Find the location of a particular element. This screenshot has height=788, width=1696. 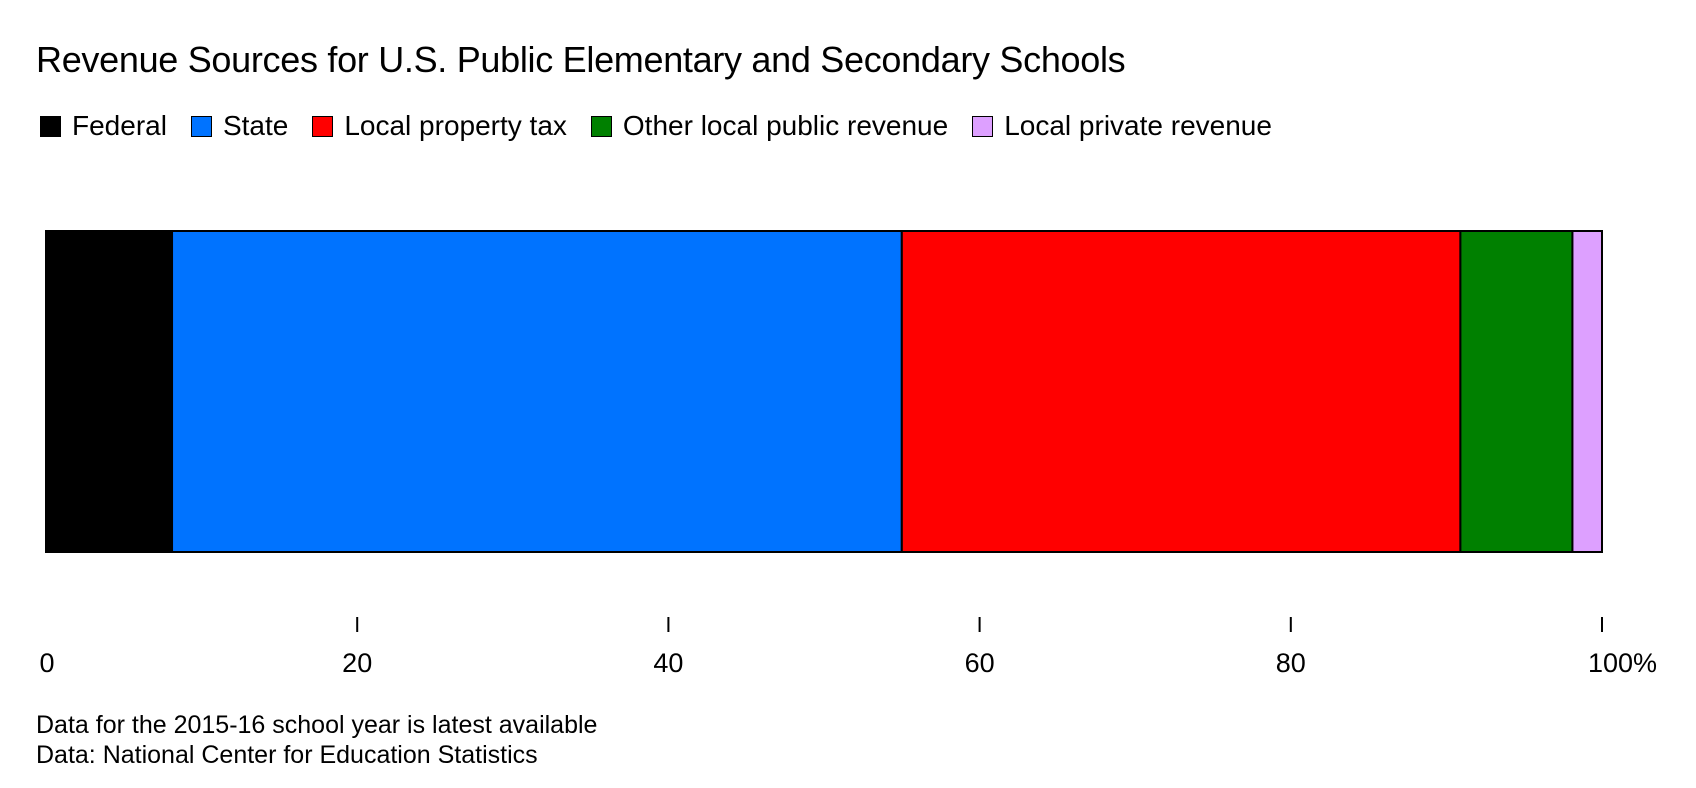

legend-swatch-local-property-tax is located at coordinates (323, 126).